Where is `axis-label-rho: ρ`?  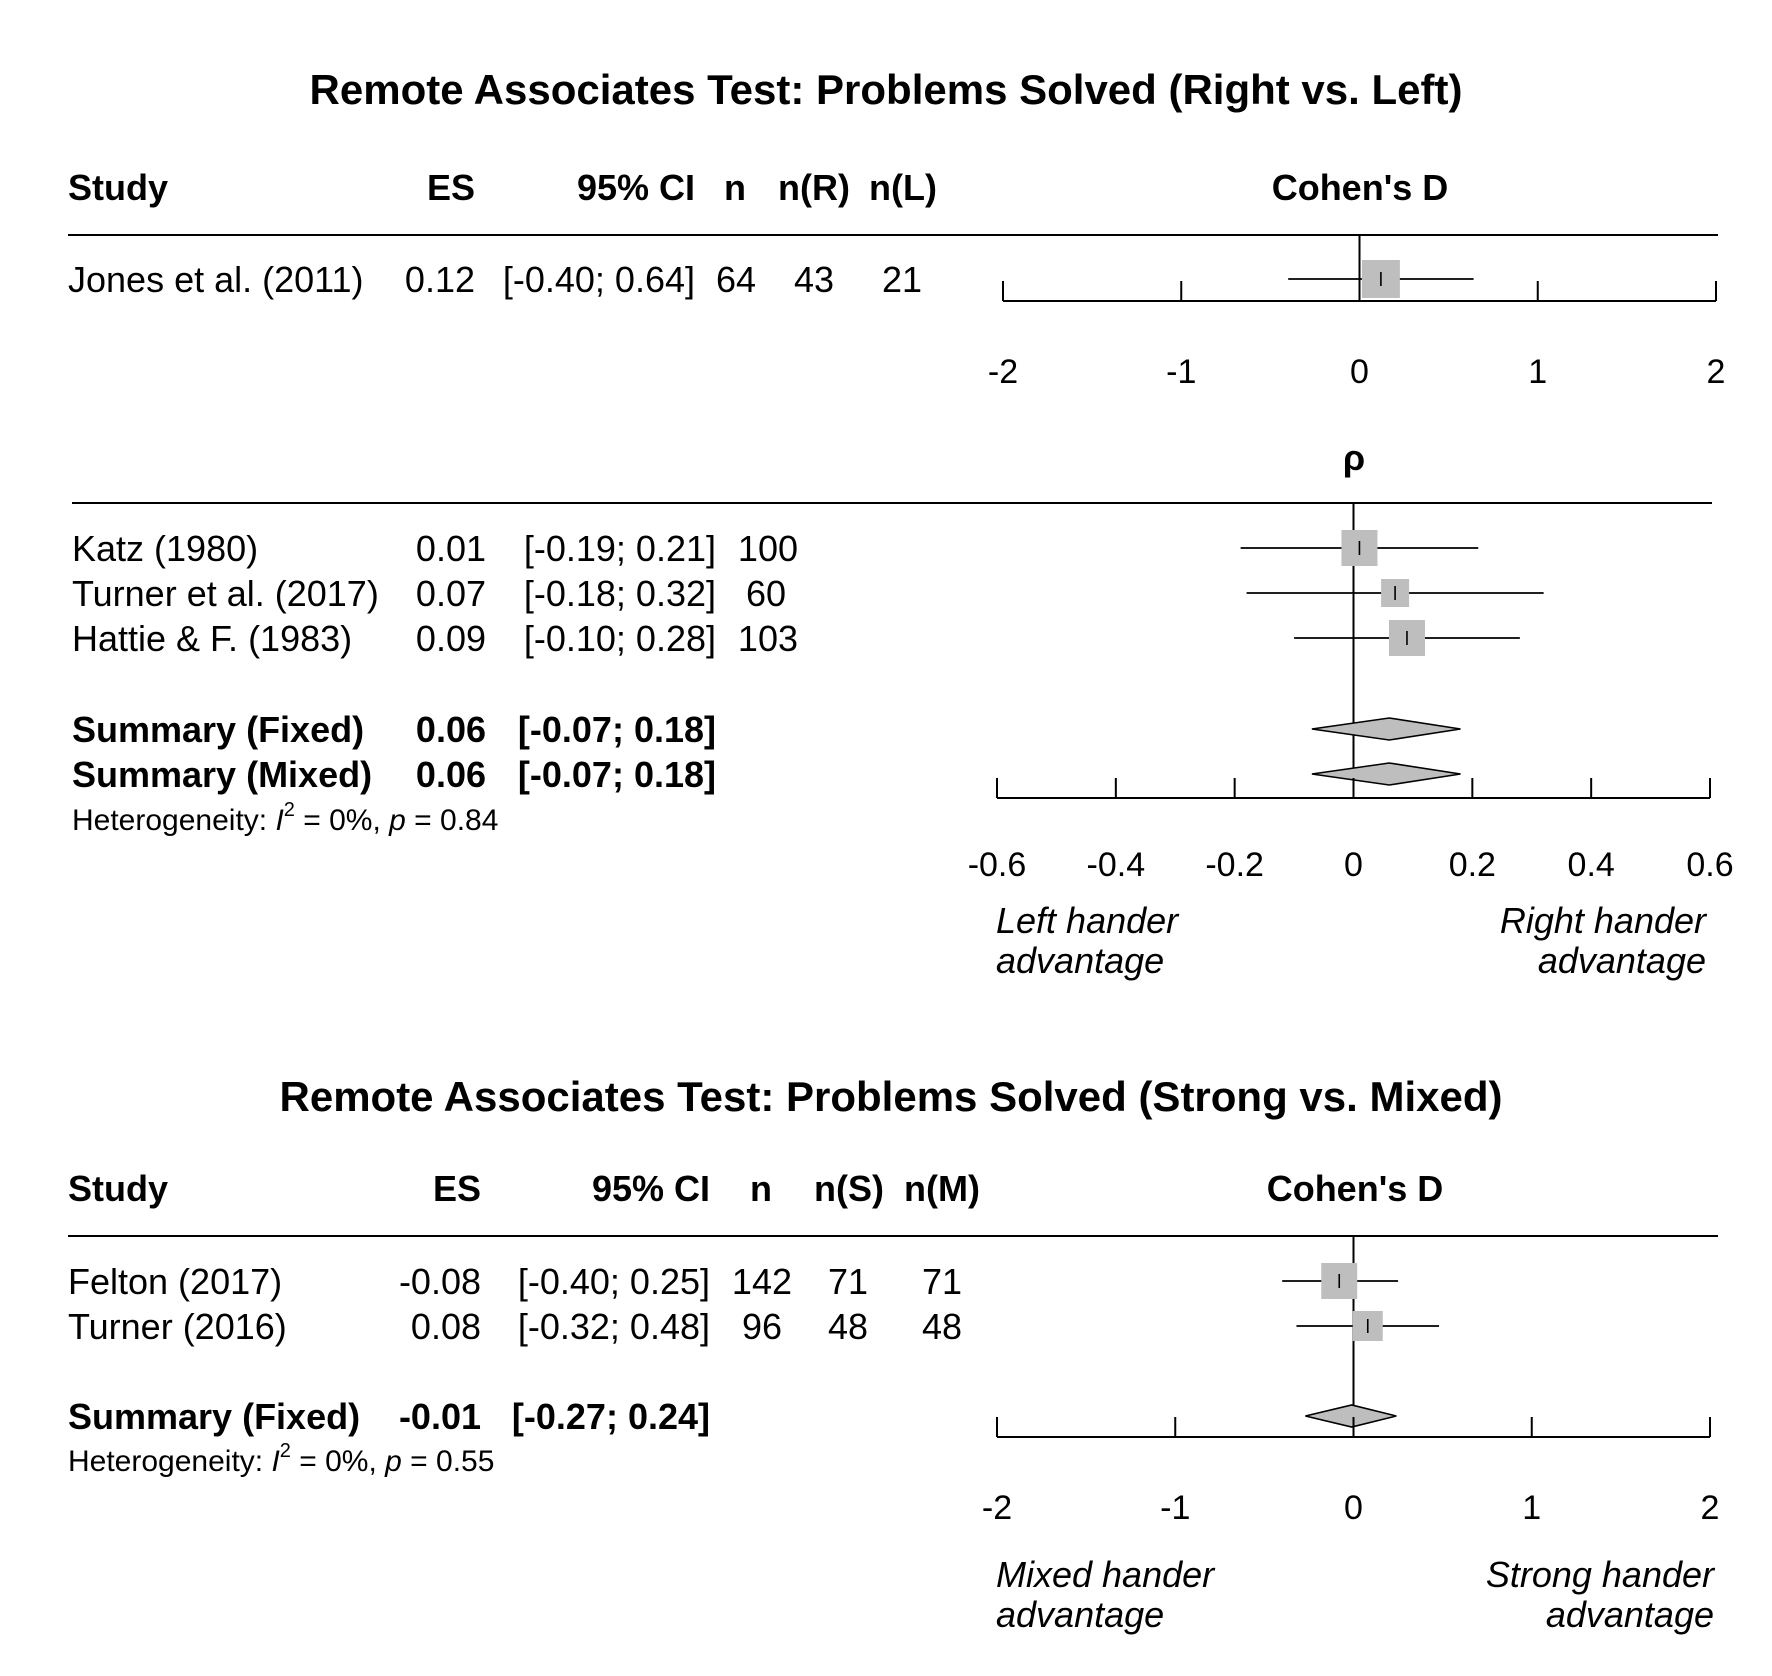 axis-label-rho: ρ is located at coordinates (1354, 457).